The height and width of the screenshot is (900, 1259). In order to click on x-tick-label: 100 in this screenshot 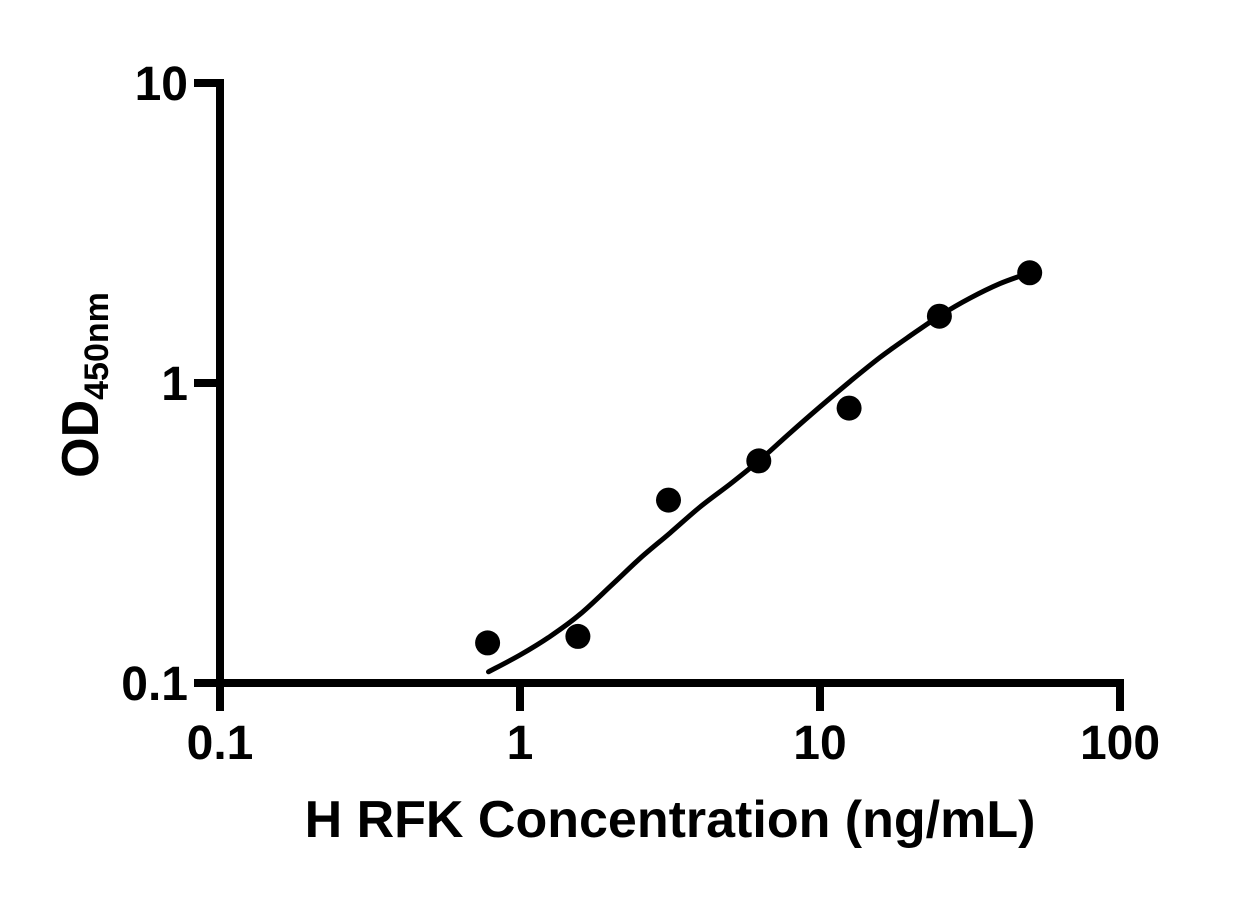, I will do `click(1120, 743)`.